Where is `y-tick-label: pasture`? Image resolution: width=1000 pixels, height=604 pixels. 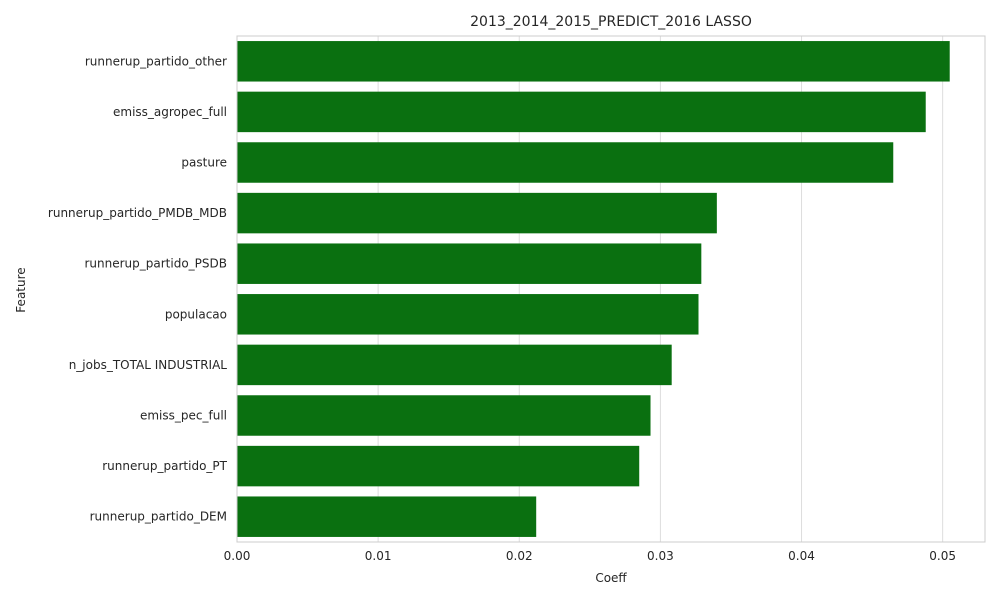
y-tick-label: pasture is located at coordinates (204, 163).